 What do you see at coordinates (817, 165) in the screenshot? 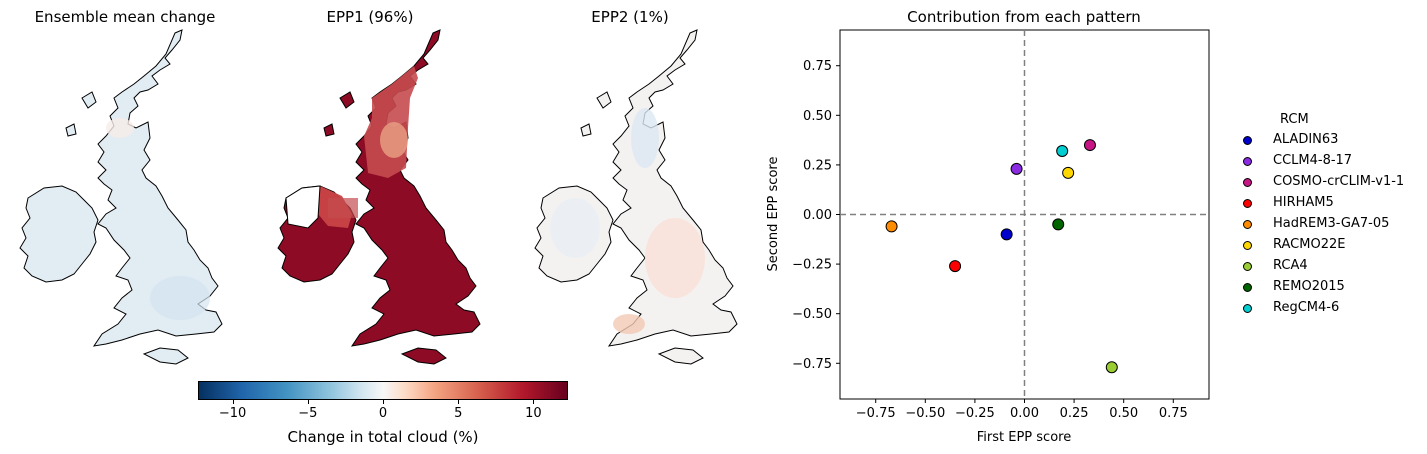
I see `y-tick-label: 0.25` at bounding box center [817, 165].